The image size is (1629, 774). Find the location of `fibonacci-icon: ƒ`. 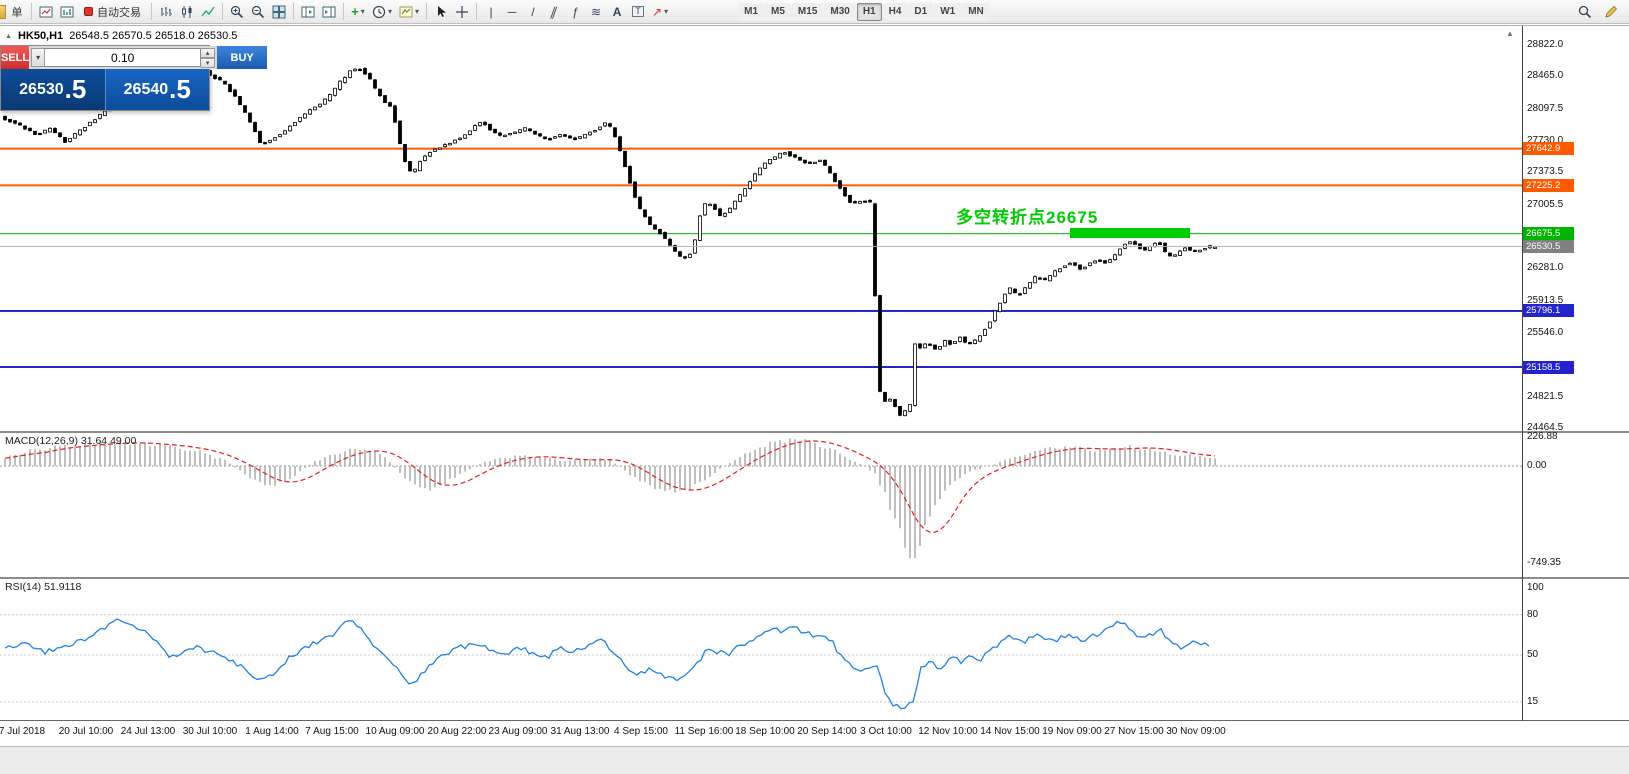

fibonacci-icon: ƒ is located at coordinates (575, 11).